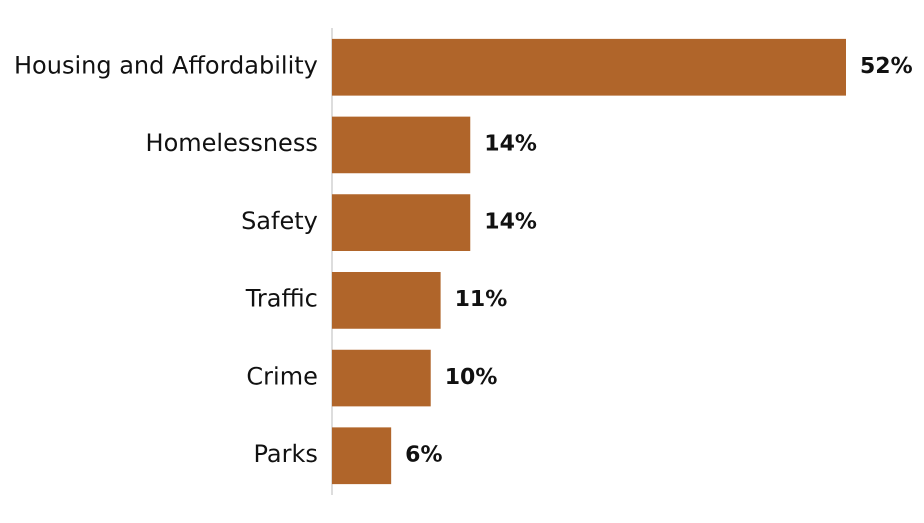 This screenshot has height=523, width=924. I want to click on y-tick-label: Parks, so click(285, 454).